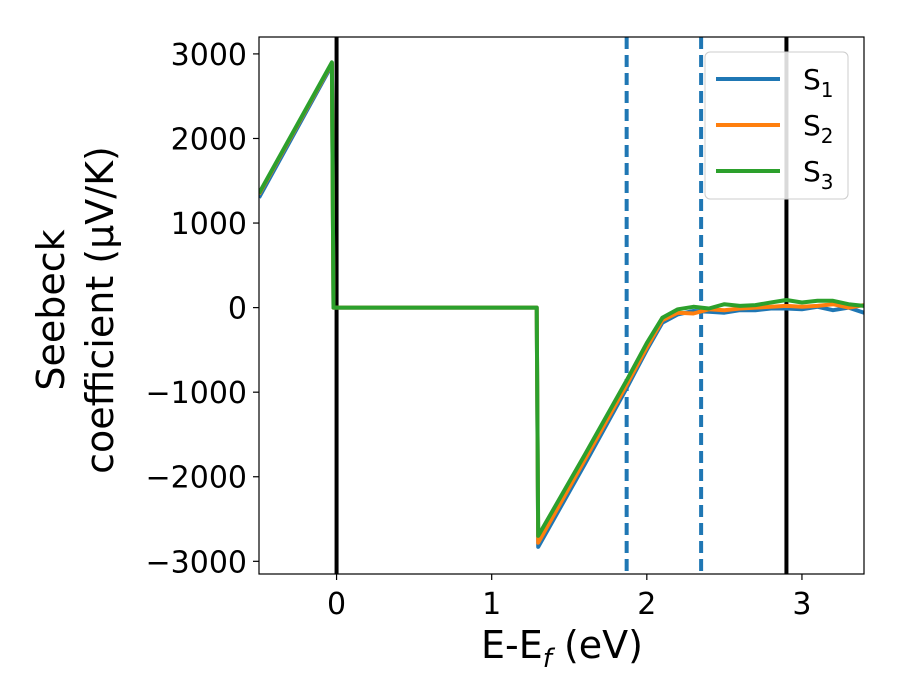  I want to click on y-axis-title-line1: Seebeck, so click(51, 309).